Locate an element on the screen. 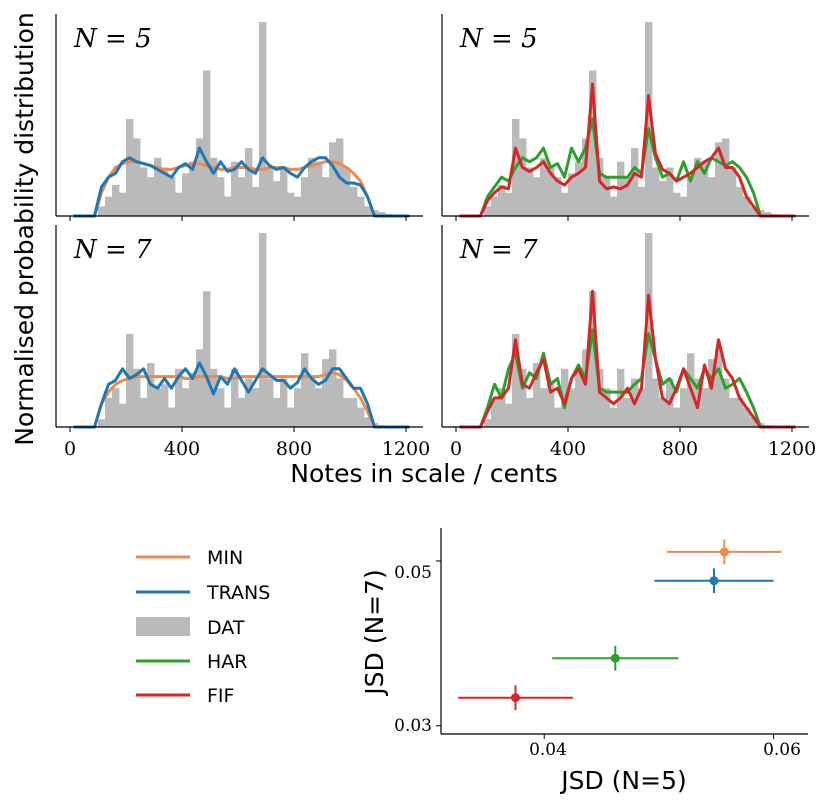 Image resolution: width=830 pixels, height=808 pixels. legend-label-trans: TRANS is located at coordinates (238, 593).